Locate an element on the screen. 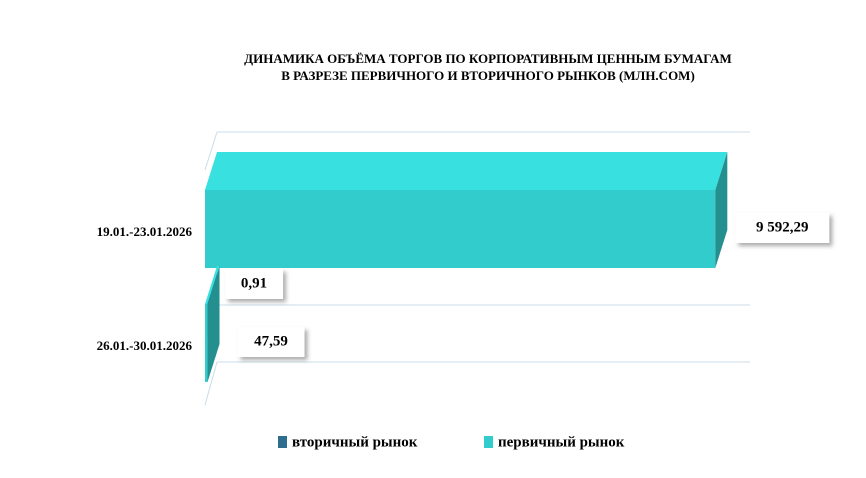 The image size is (866, 478). legend-label: вторичный рынок is located at coordinates (355, 442).